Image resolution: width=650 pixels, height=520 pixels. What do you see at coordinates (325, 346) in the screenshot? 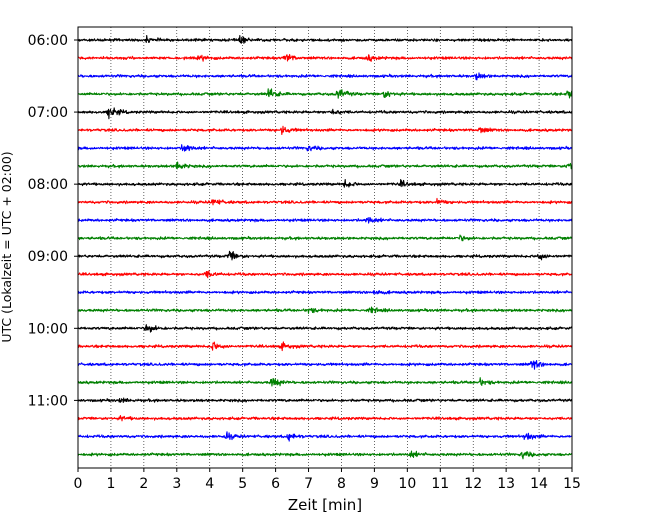
I see `trace-10:15` at bounding box center [325, 346].